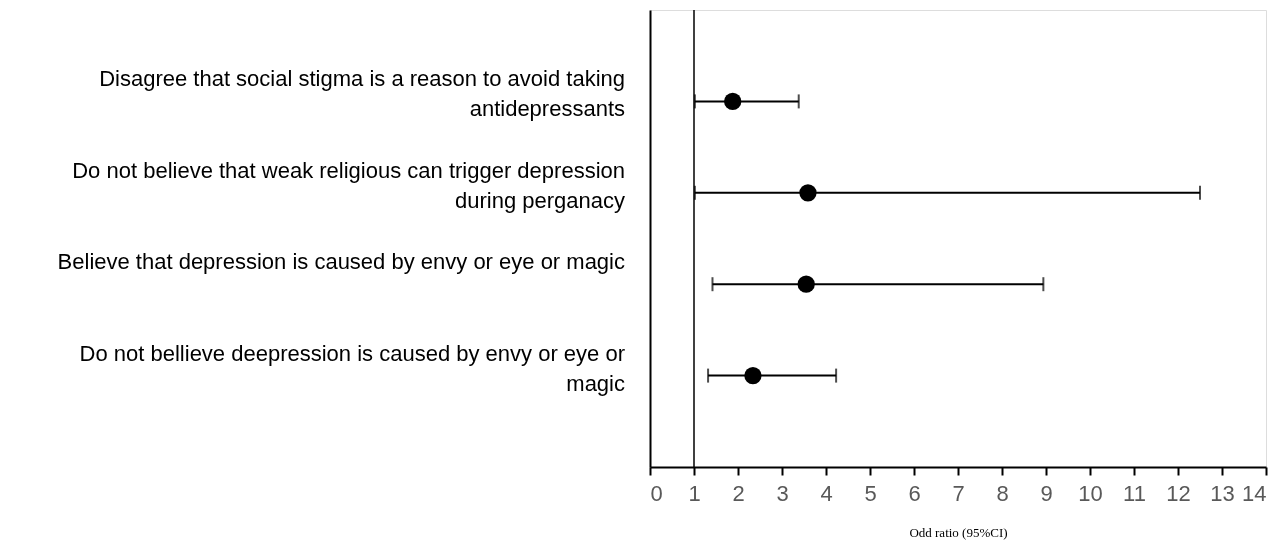  I want to click on x-tick-label: 6, so click(914, 493).